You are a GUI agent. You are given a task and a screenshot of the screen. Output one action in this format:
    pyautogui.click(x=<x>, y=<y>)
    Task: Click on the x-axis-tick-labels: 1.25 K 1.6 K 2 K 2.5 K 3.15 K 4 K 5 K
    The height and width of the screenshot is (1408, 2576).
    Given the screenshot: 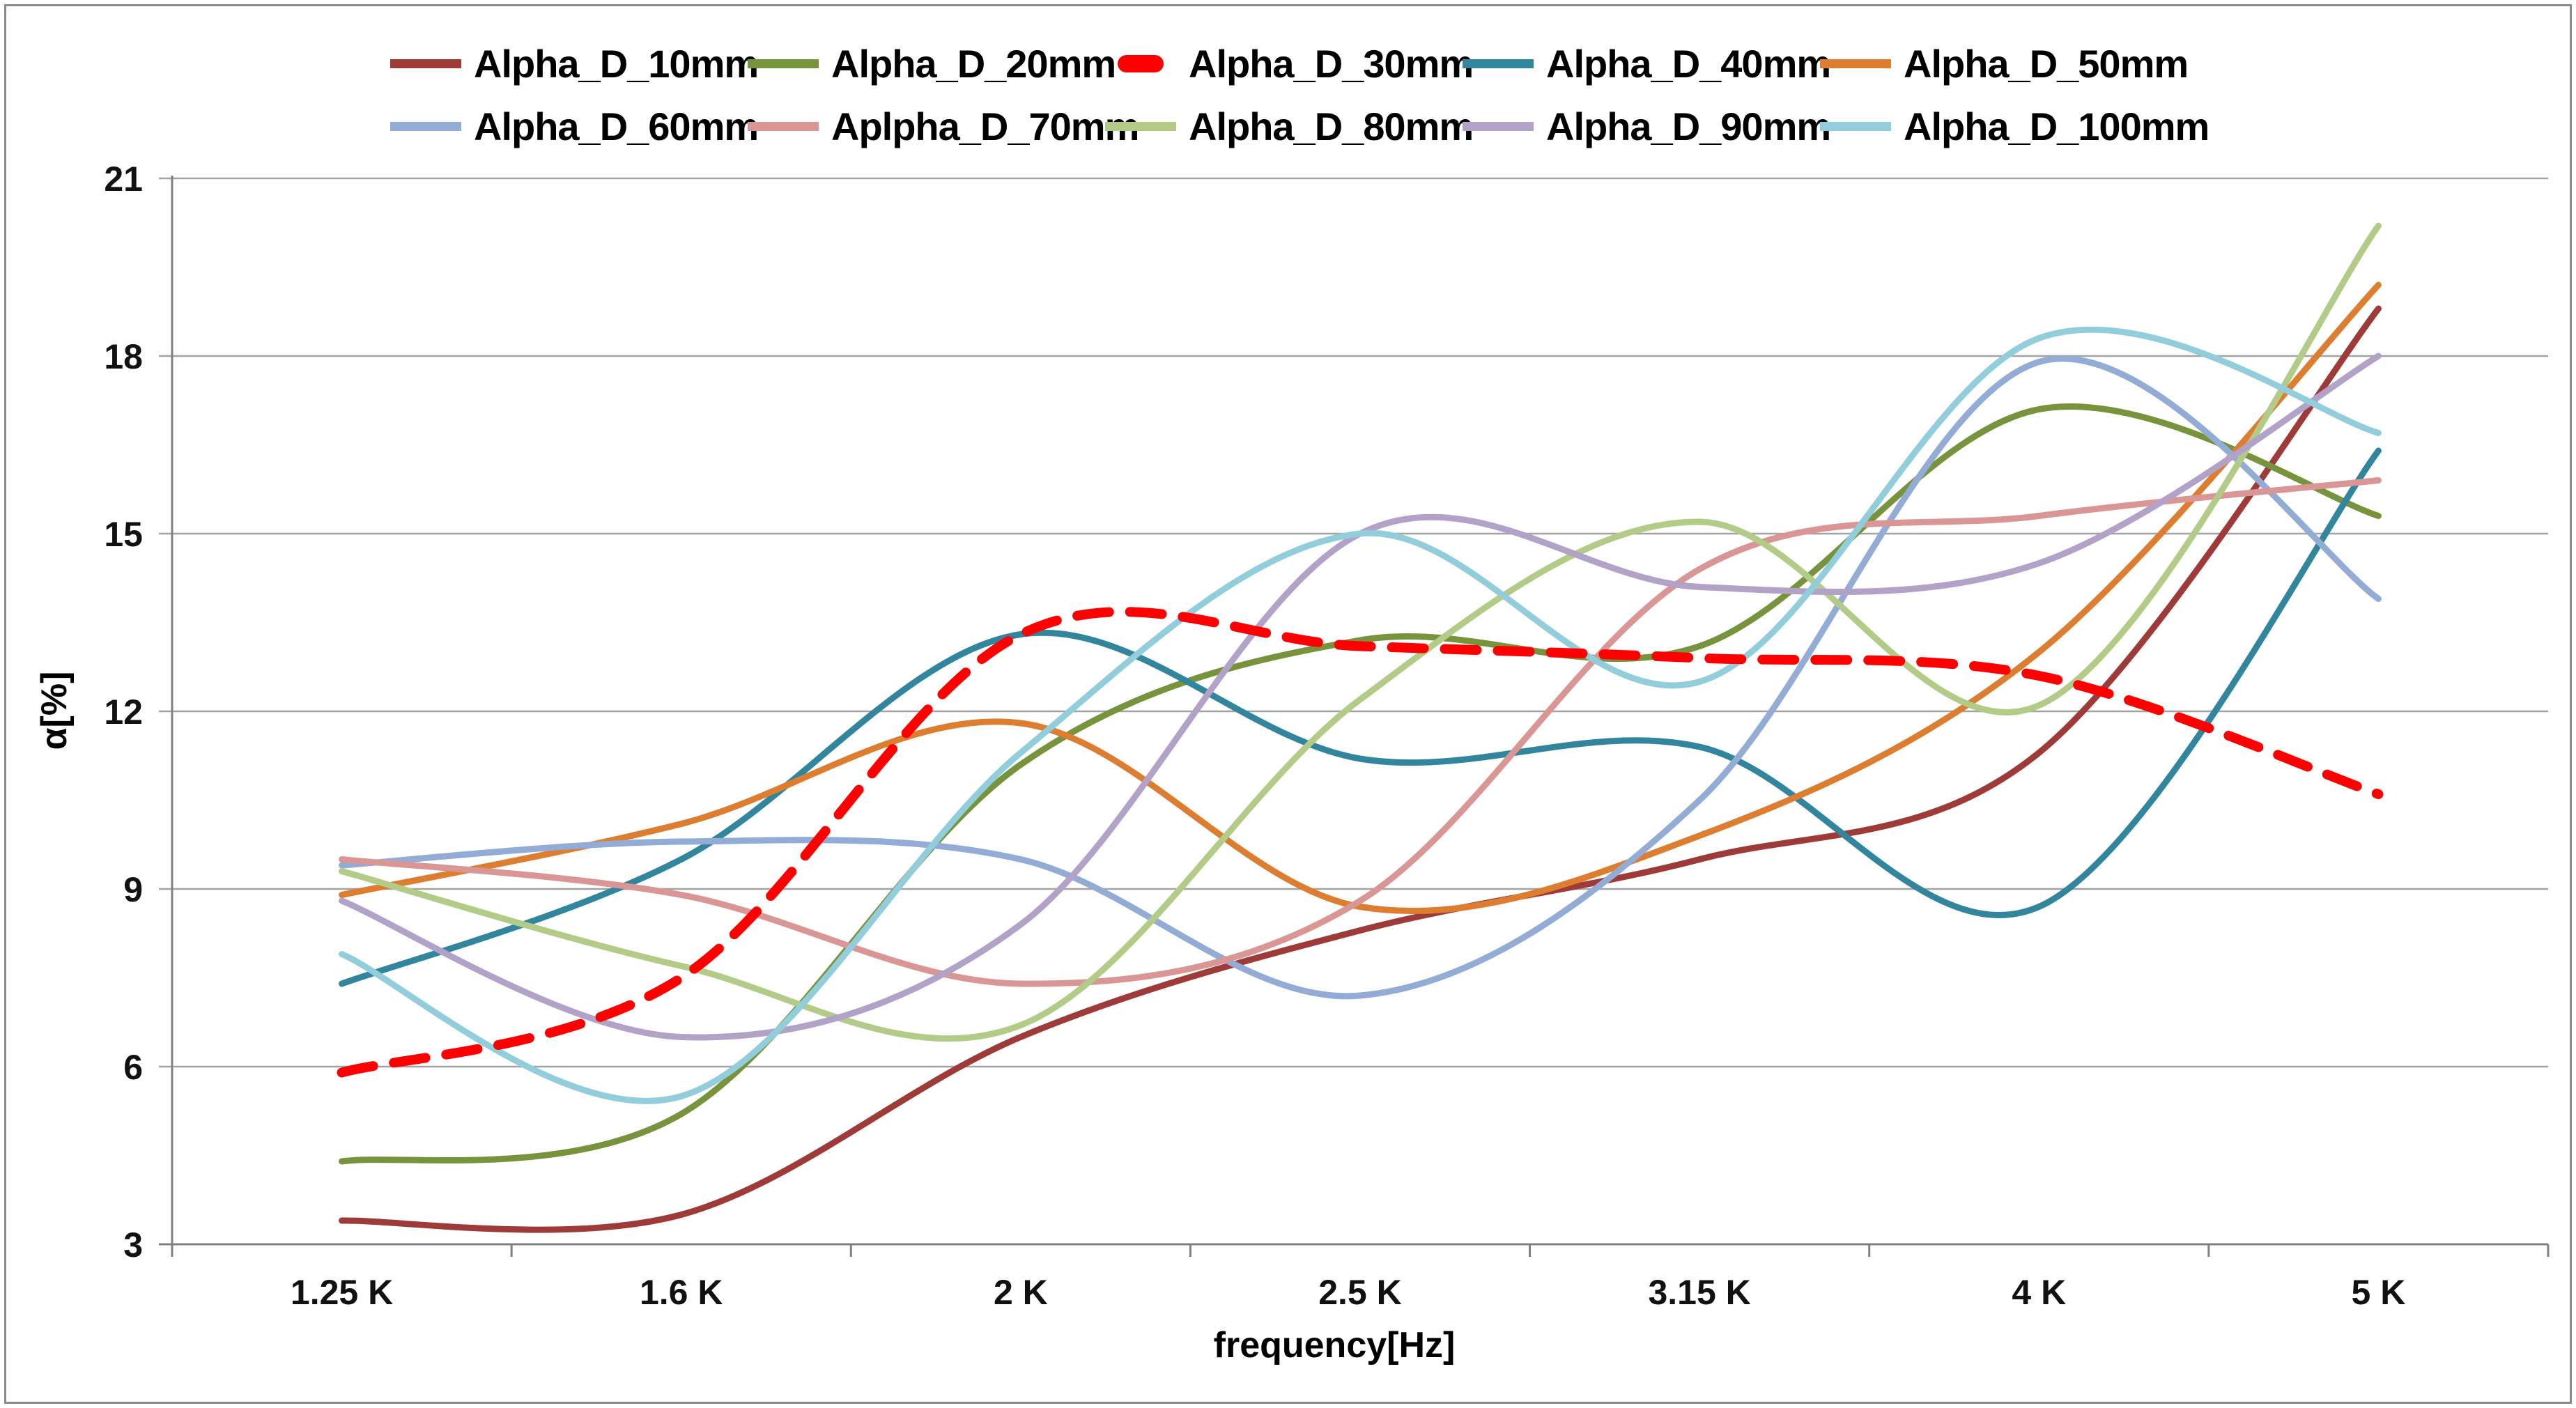 What is the action you would take?
    pyautogui.click(x=1348, y=1292)
    